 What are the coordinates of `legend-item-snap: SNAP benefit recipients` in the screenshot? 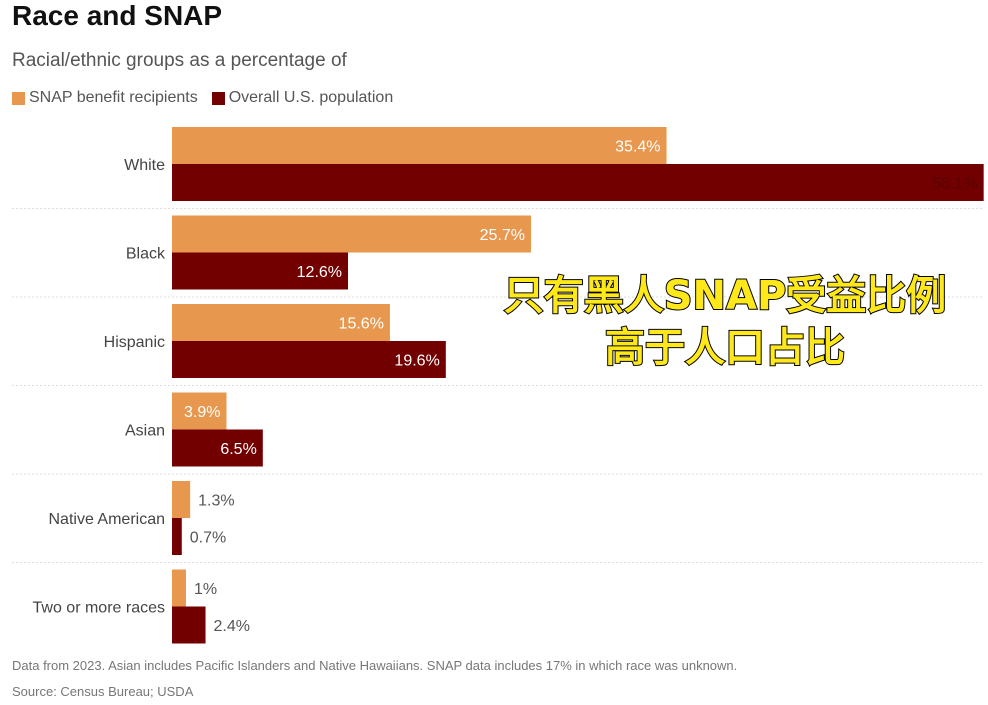 It's located at (105, 98).